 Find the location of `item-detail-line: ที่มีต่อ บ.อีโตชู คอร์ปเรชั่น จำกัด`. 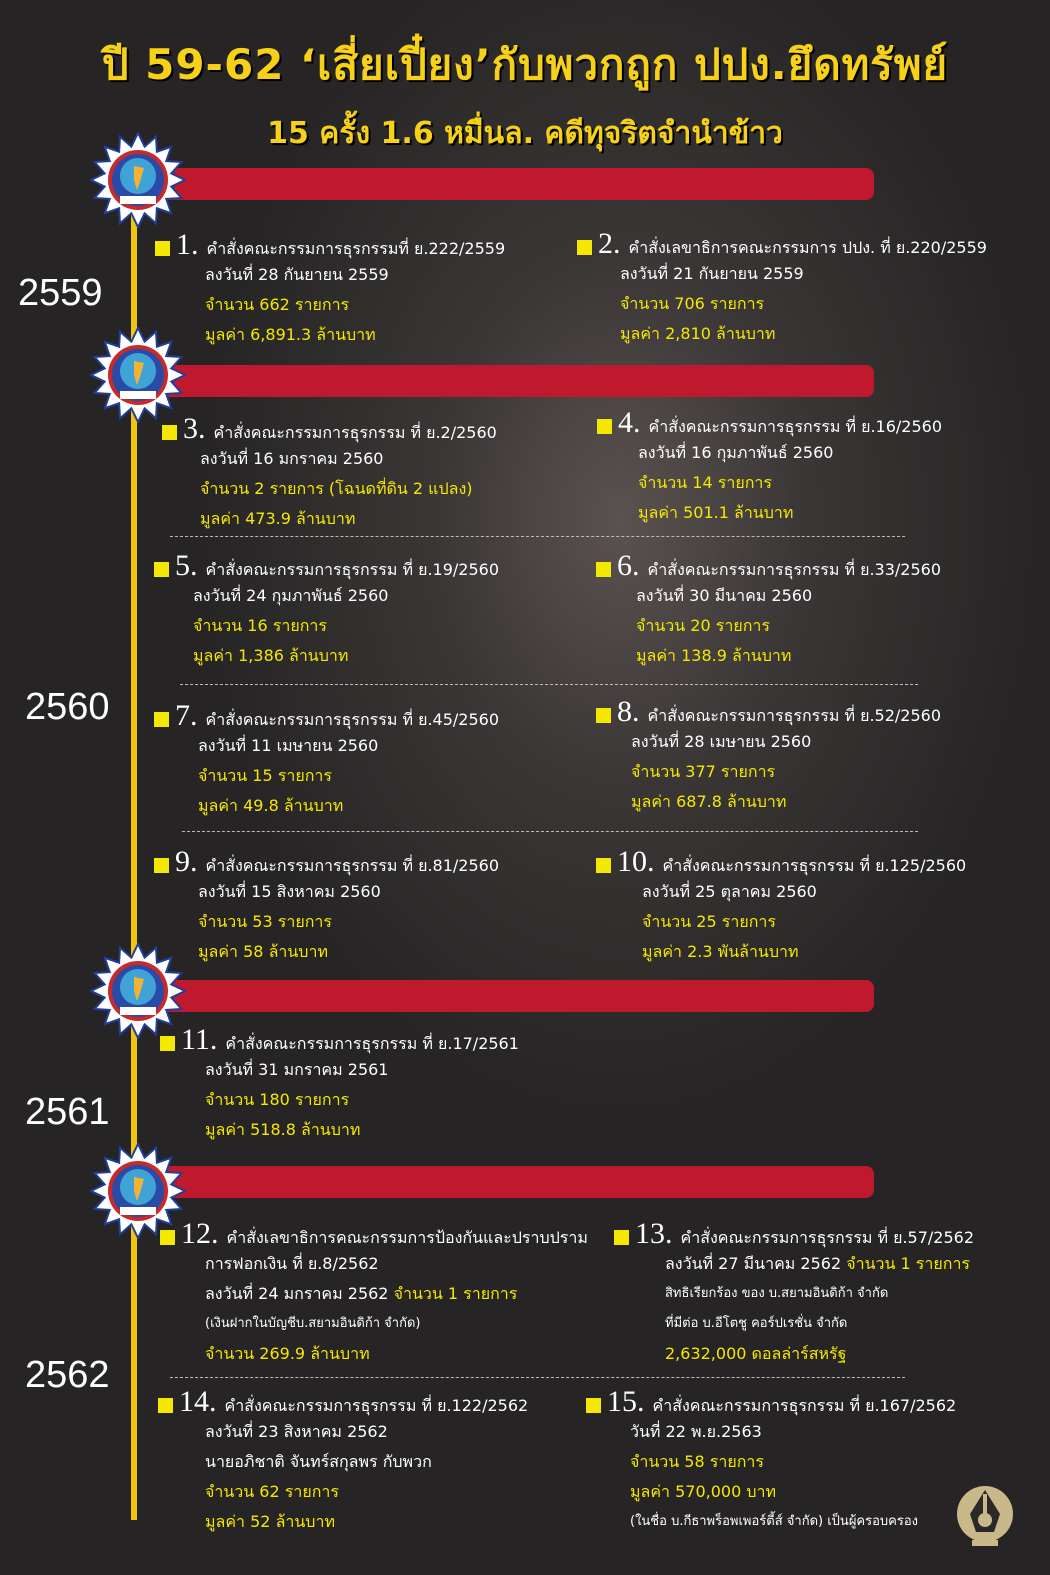

item-detail-line: ที่มีต่อ บ.อีโตชู คอร์ปเรชั่น จำกัด is located at coordinates (819, 1324).